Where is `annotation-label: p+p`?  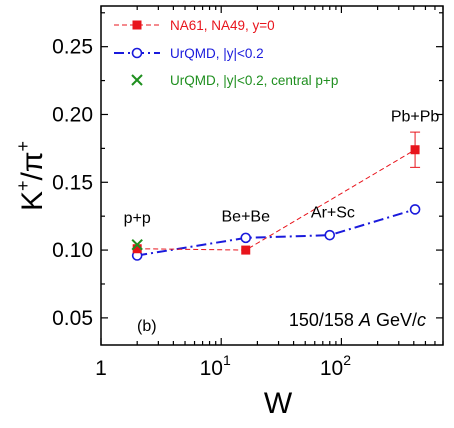 annotation-label: p+p is located at coordinates (137, 218).